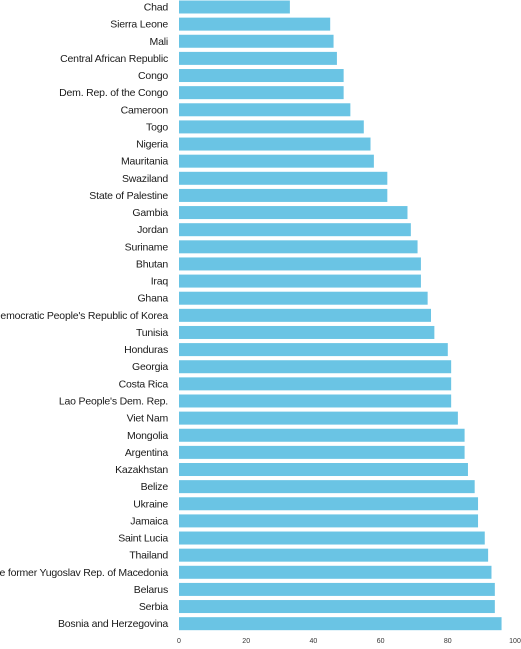  I want to click on category-label-18: Democratic People's Republic of Korea, so click(84, 316).